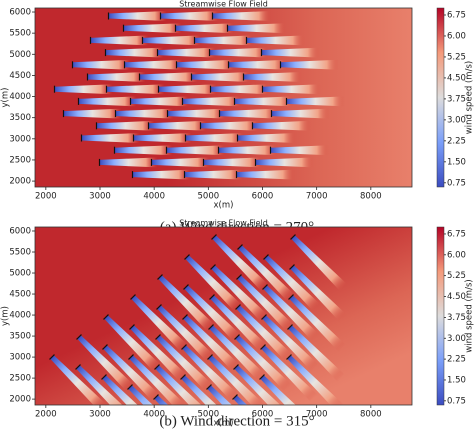 The image size is (474, 444). What do you see at coordinates (456, 401) in the screenshot?
I see `colorbar-tick-label: 0.75` at bounding box center [456, 401].